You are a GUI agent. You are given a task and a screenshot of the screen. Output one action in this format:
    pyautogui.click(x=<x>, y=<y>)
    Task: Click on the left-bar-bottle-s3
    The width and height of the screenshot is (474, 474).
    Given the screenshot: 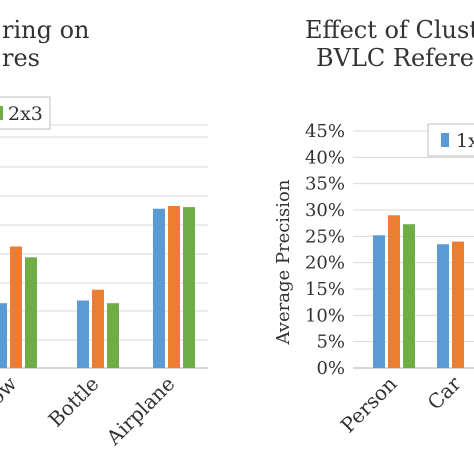 What is the action you would take?
    pyautogui.click(x=113, y=335)
    